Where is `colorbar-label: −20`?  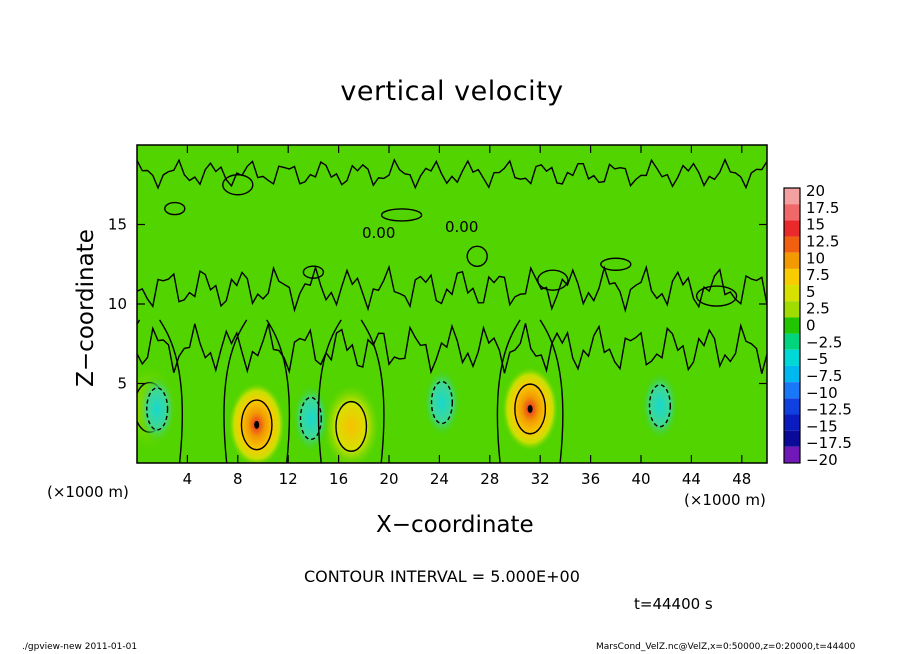
colorbar-label: −20 is located at coordinates (822, 460).